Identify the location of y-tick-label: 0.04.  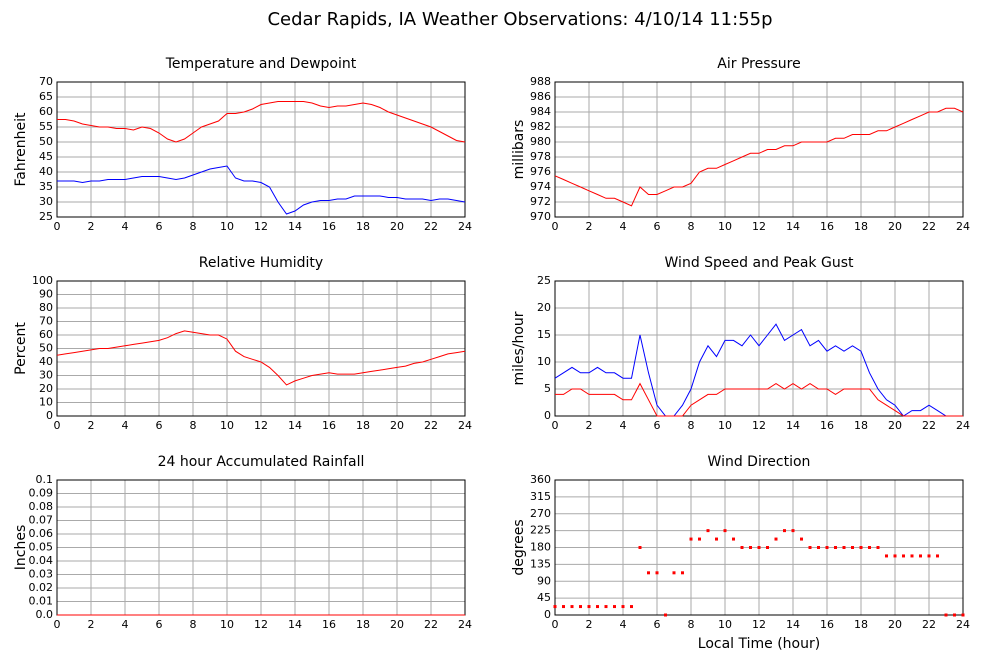
(41, 560).